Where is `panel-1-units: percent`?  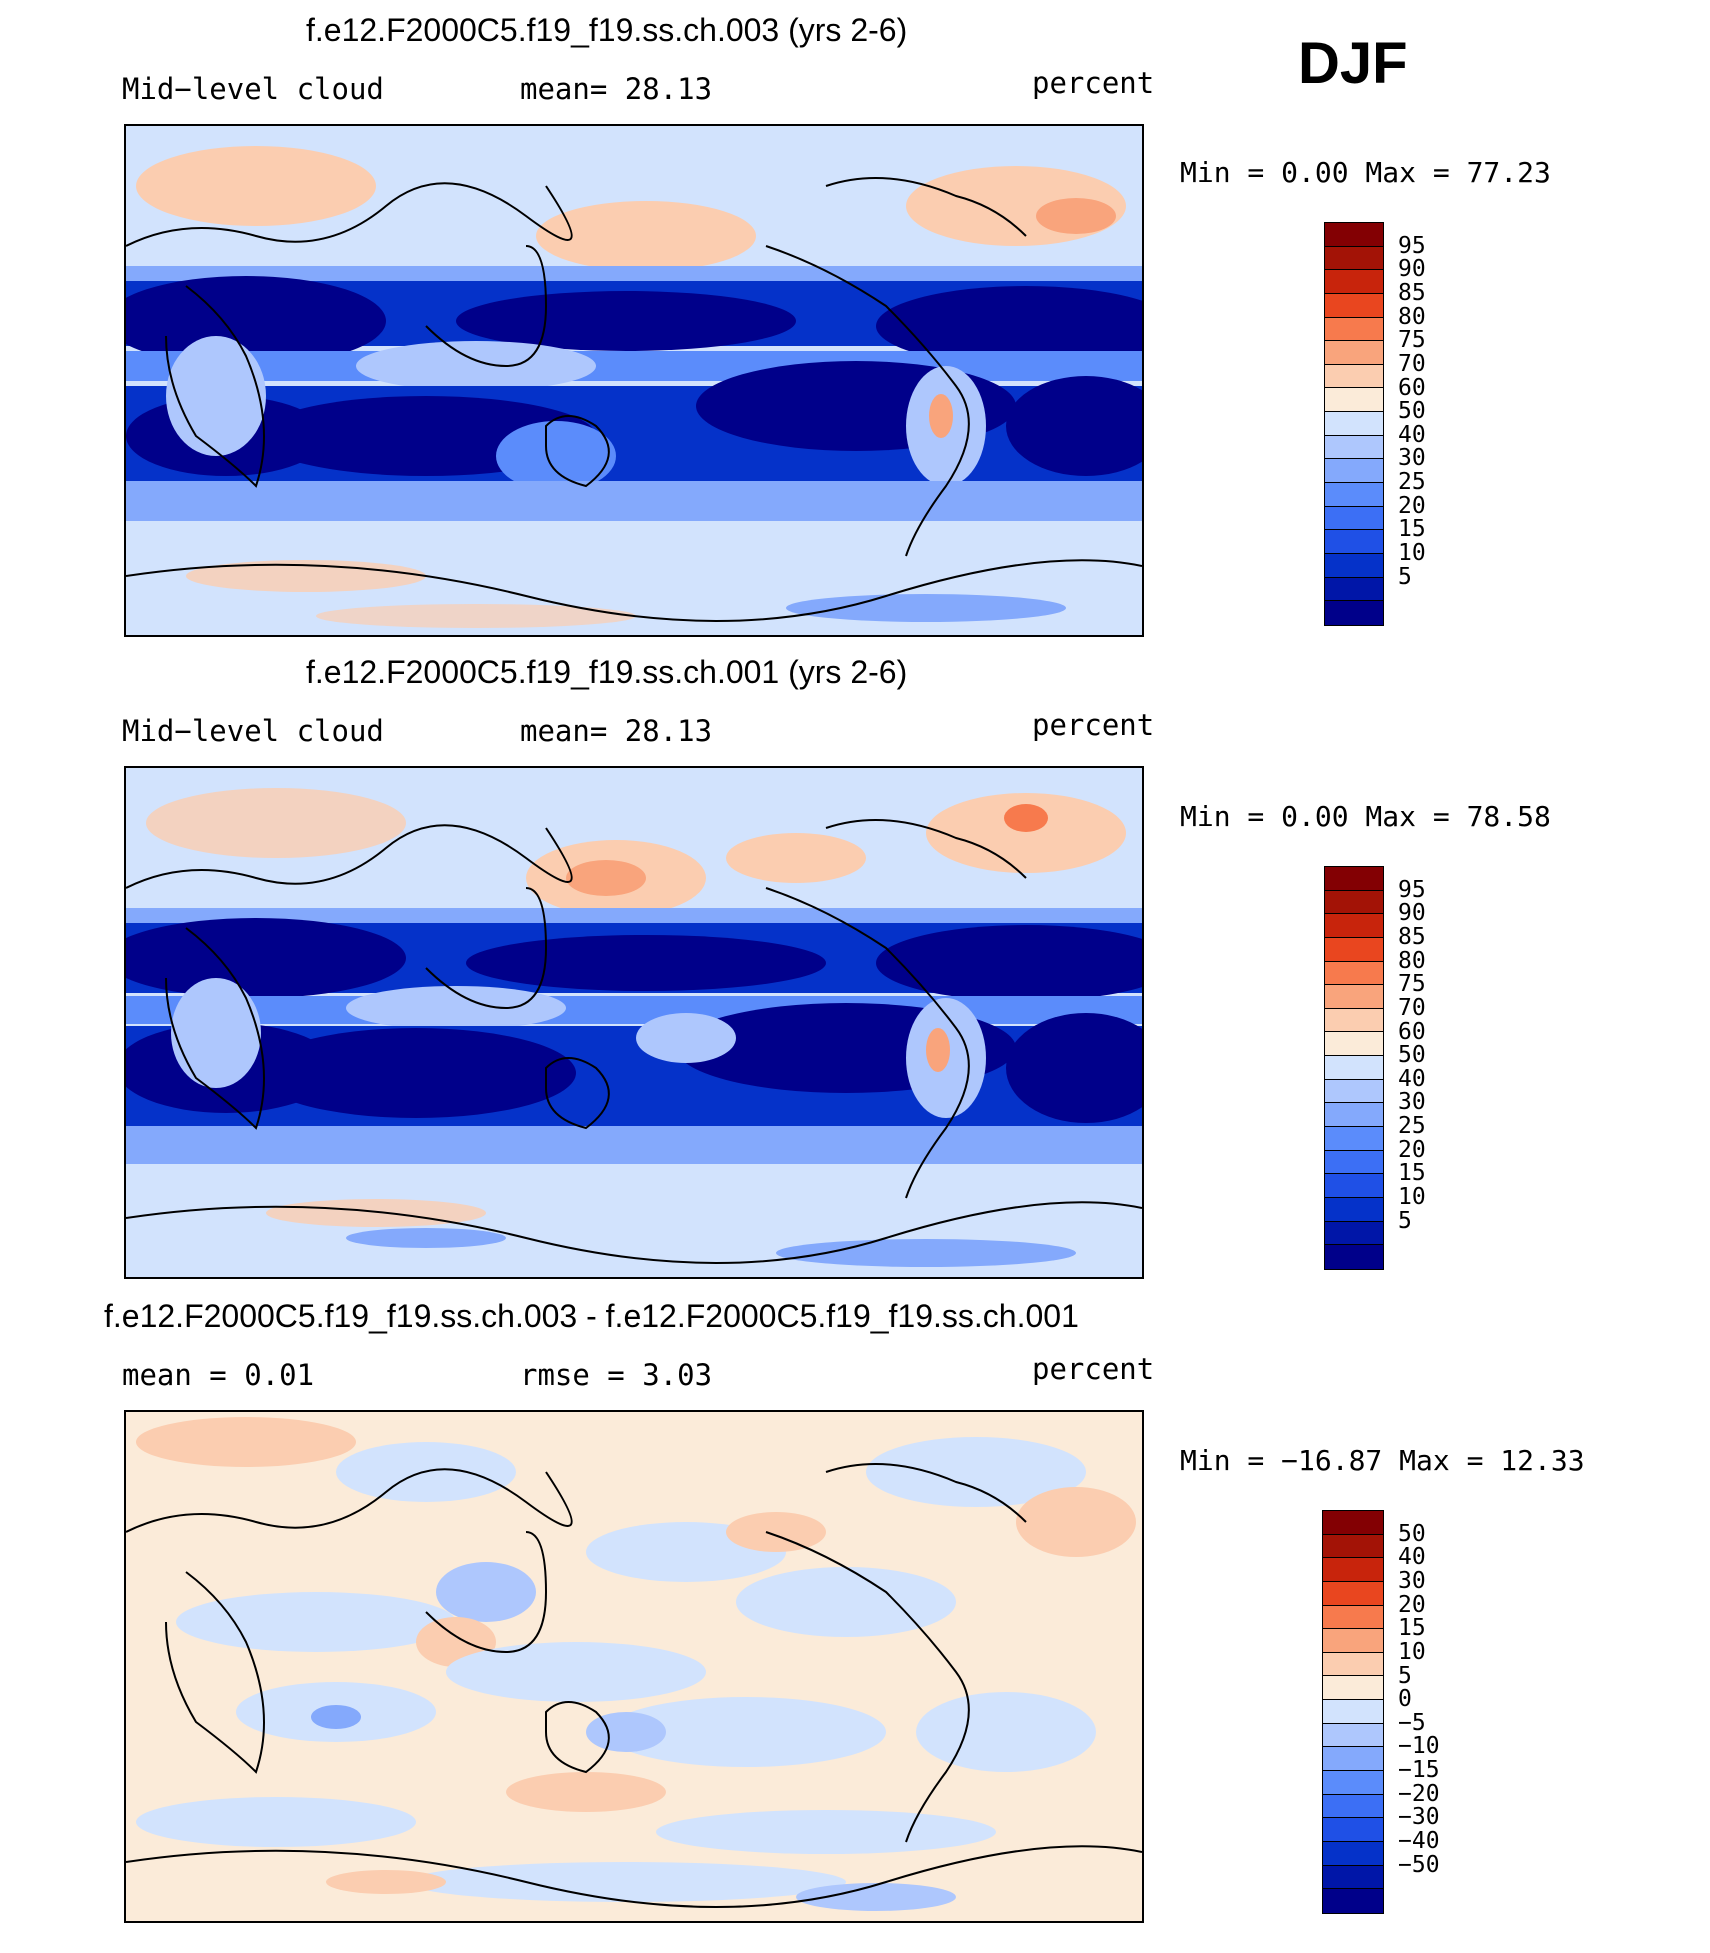 panel-1-units: percent is located at coordinates (1093, 83).